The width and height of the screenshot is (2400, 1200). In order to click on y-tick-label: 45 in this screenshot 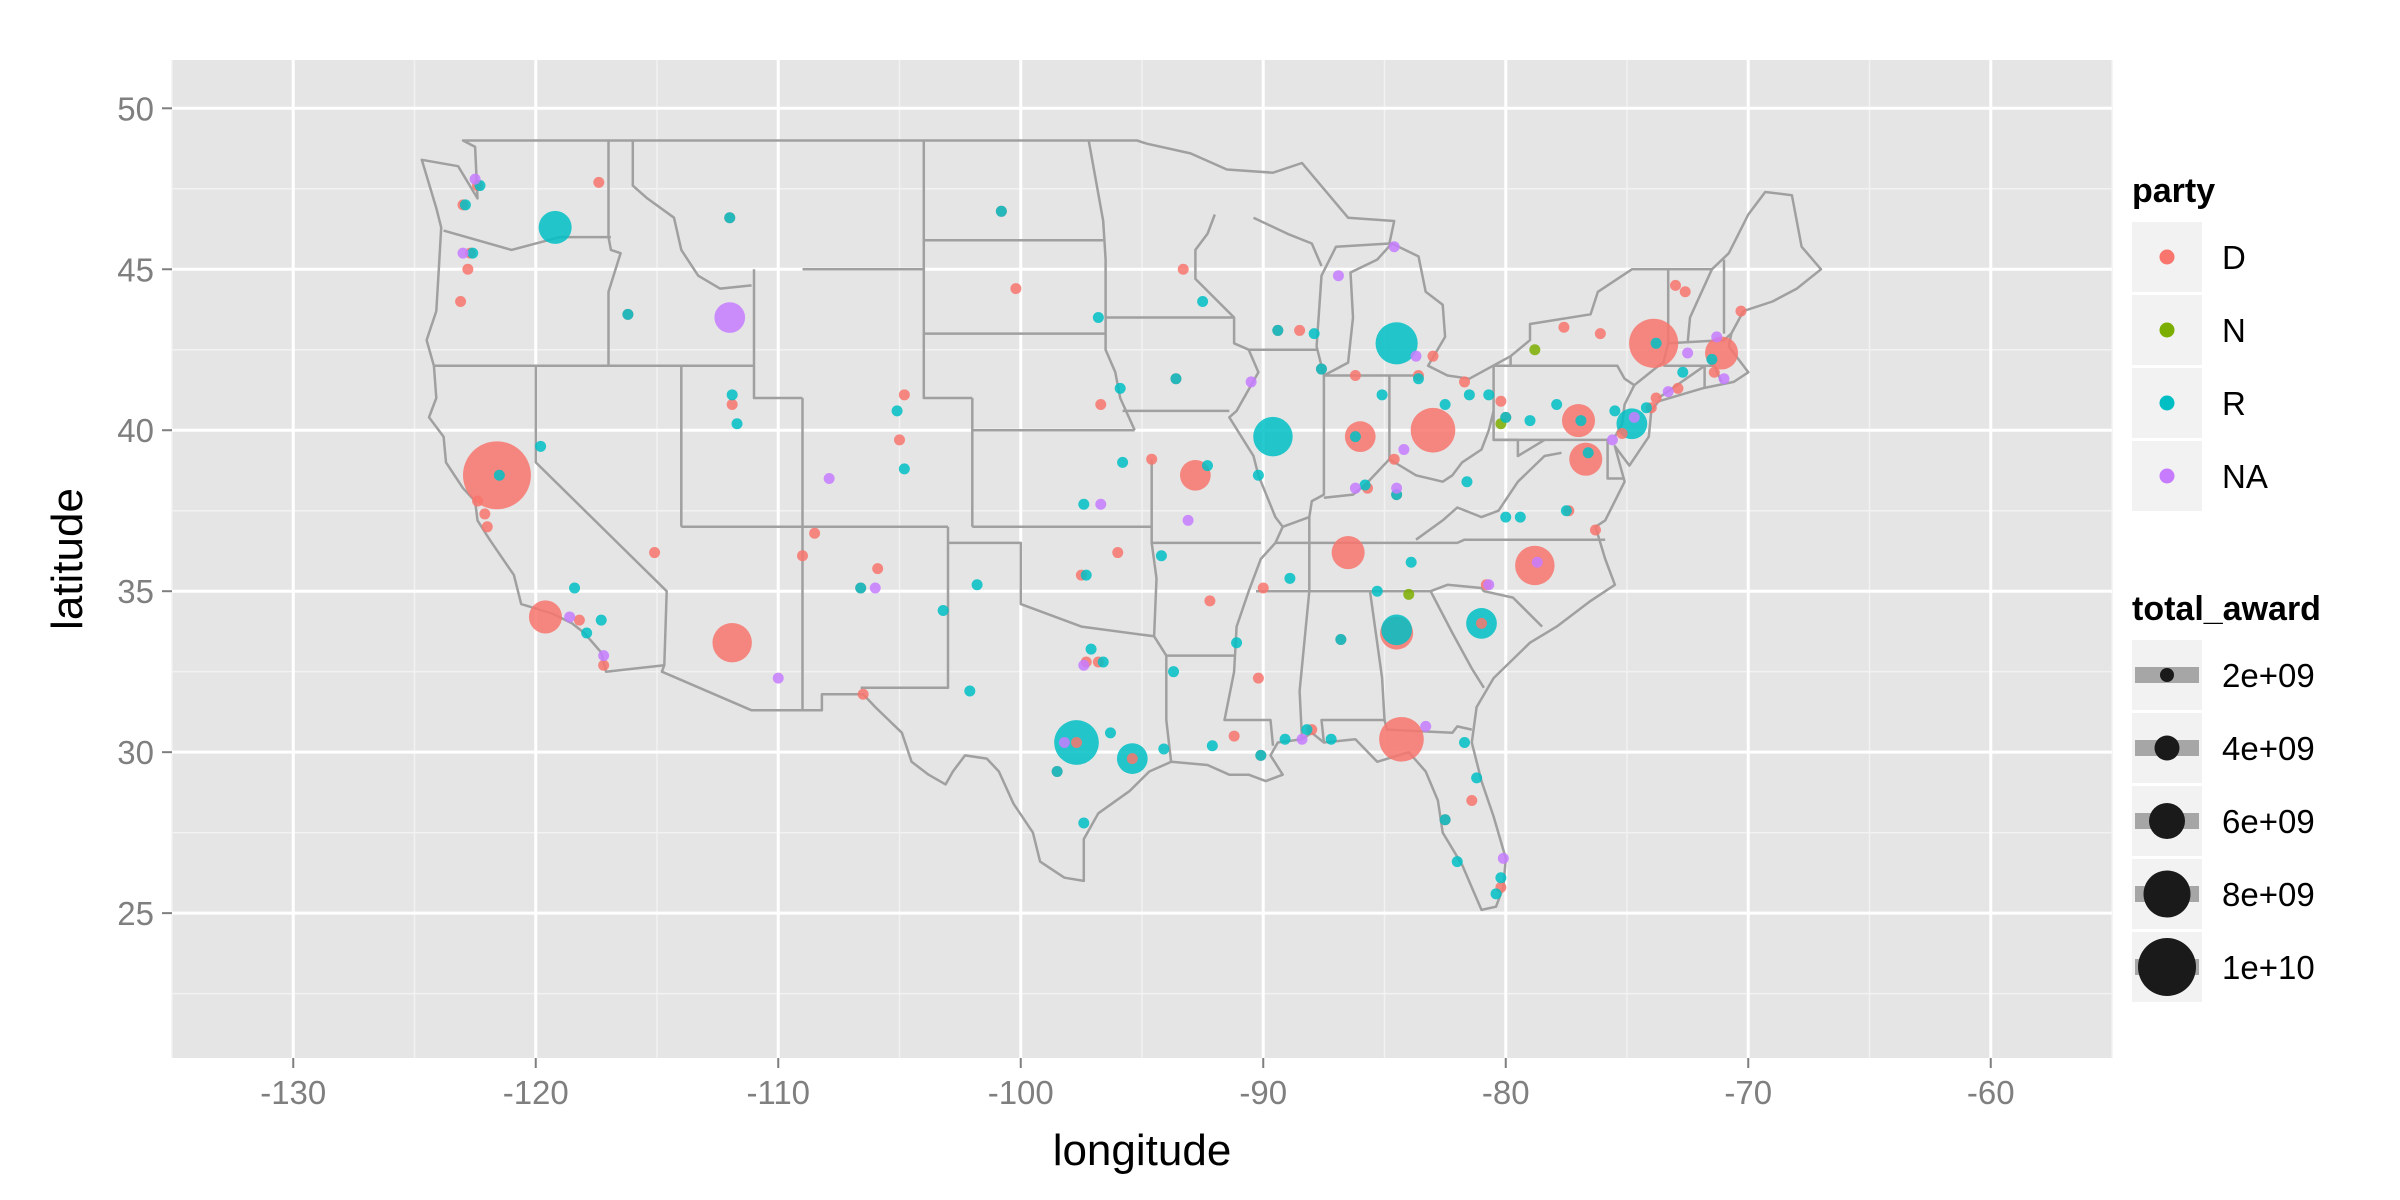, I will do `click(135, 269)`.